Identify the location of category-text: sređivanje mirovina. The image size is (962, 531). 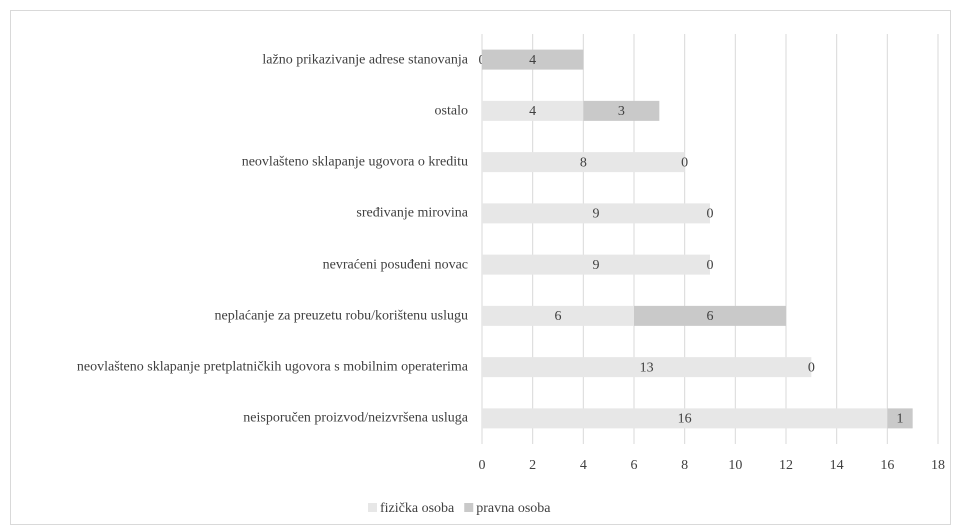
(412, 213).